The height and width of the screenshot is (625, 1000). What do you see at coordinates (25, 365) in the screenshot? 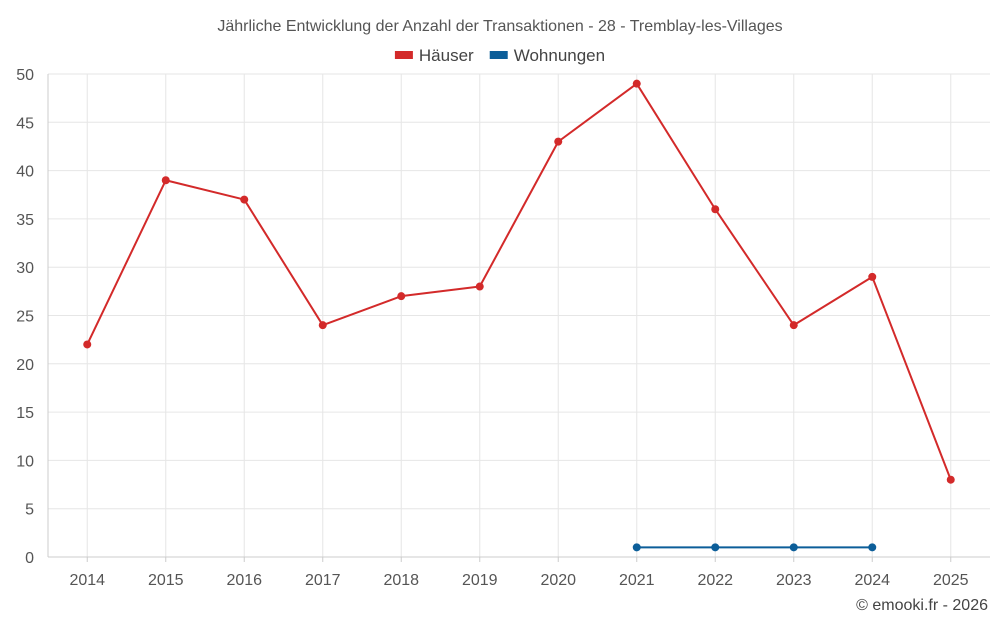
I see `y-tick-label: 20` at bounding box center [25, 365].